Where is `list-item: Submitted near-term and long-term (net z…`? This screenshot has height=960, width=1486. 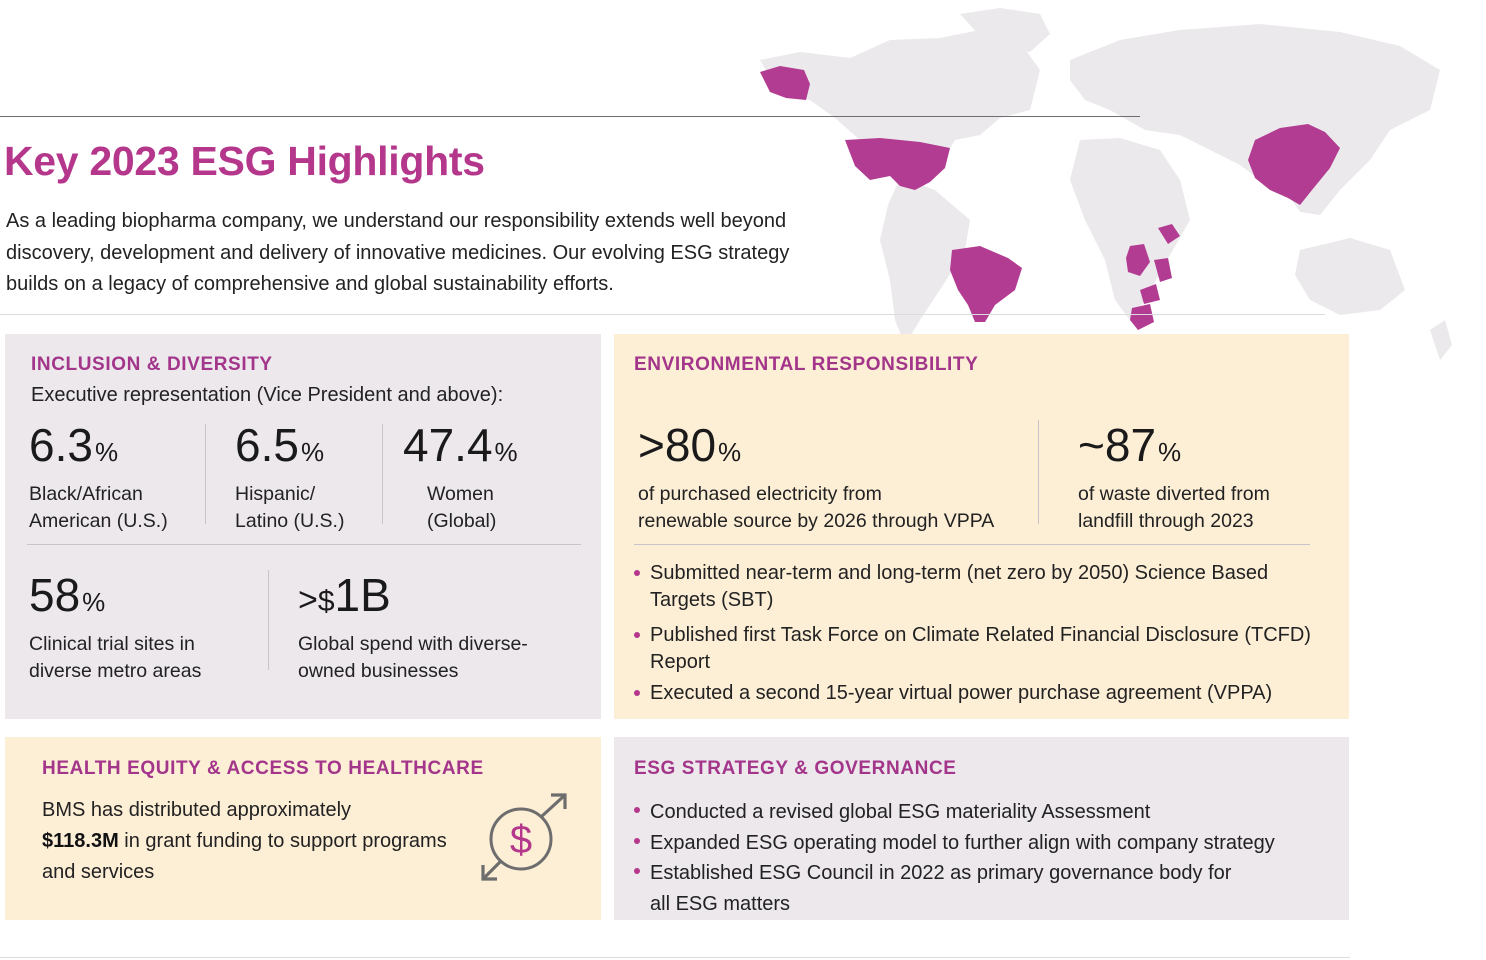
list-item: Submitted near-term and long-term (net z… is located at coordinates (972, 587).